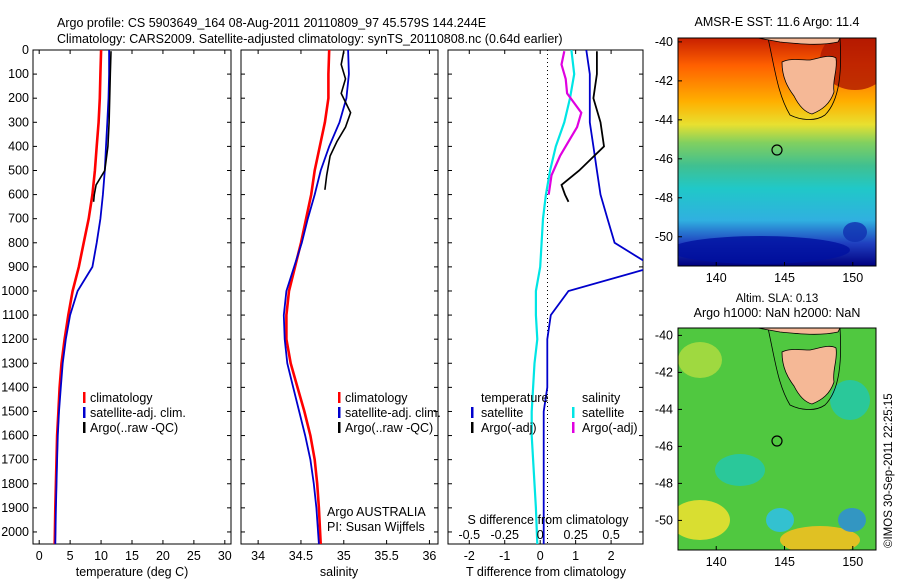 Image resolution: width=900 pixels, height=580 pixels. Describe the element at coordinates (308, 297) in the screenshot. I see `salinity-climatology-line` at that location.